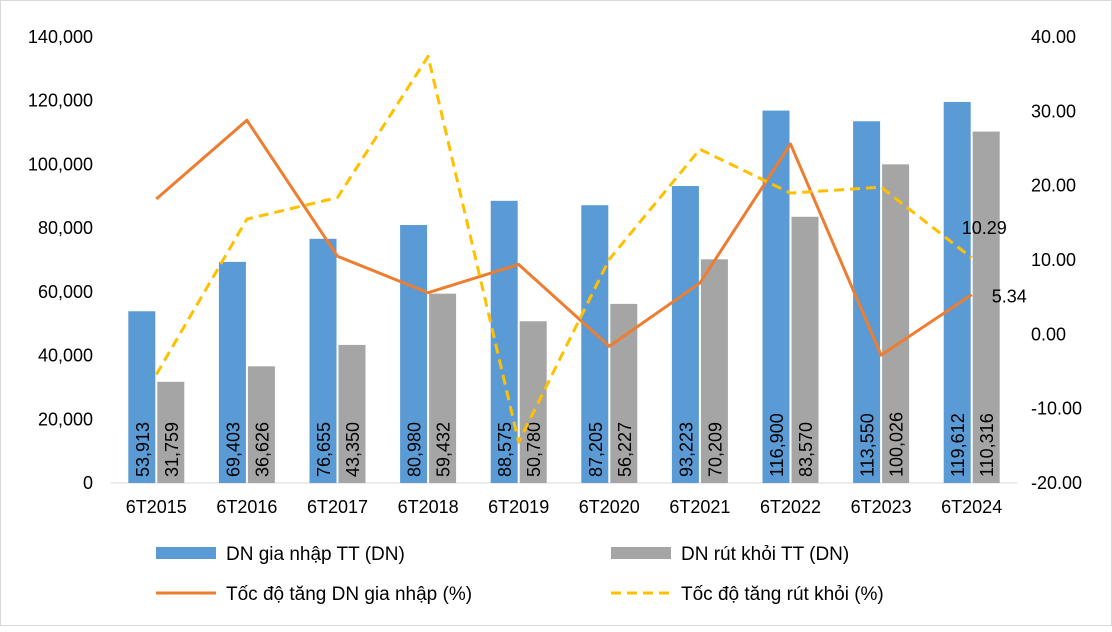  What do you see at coordinates (1009, 297) in the screenshot?
I see `line-end-label: 5.34` at bounding box center [1009, 297].